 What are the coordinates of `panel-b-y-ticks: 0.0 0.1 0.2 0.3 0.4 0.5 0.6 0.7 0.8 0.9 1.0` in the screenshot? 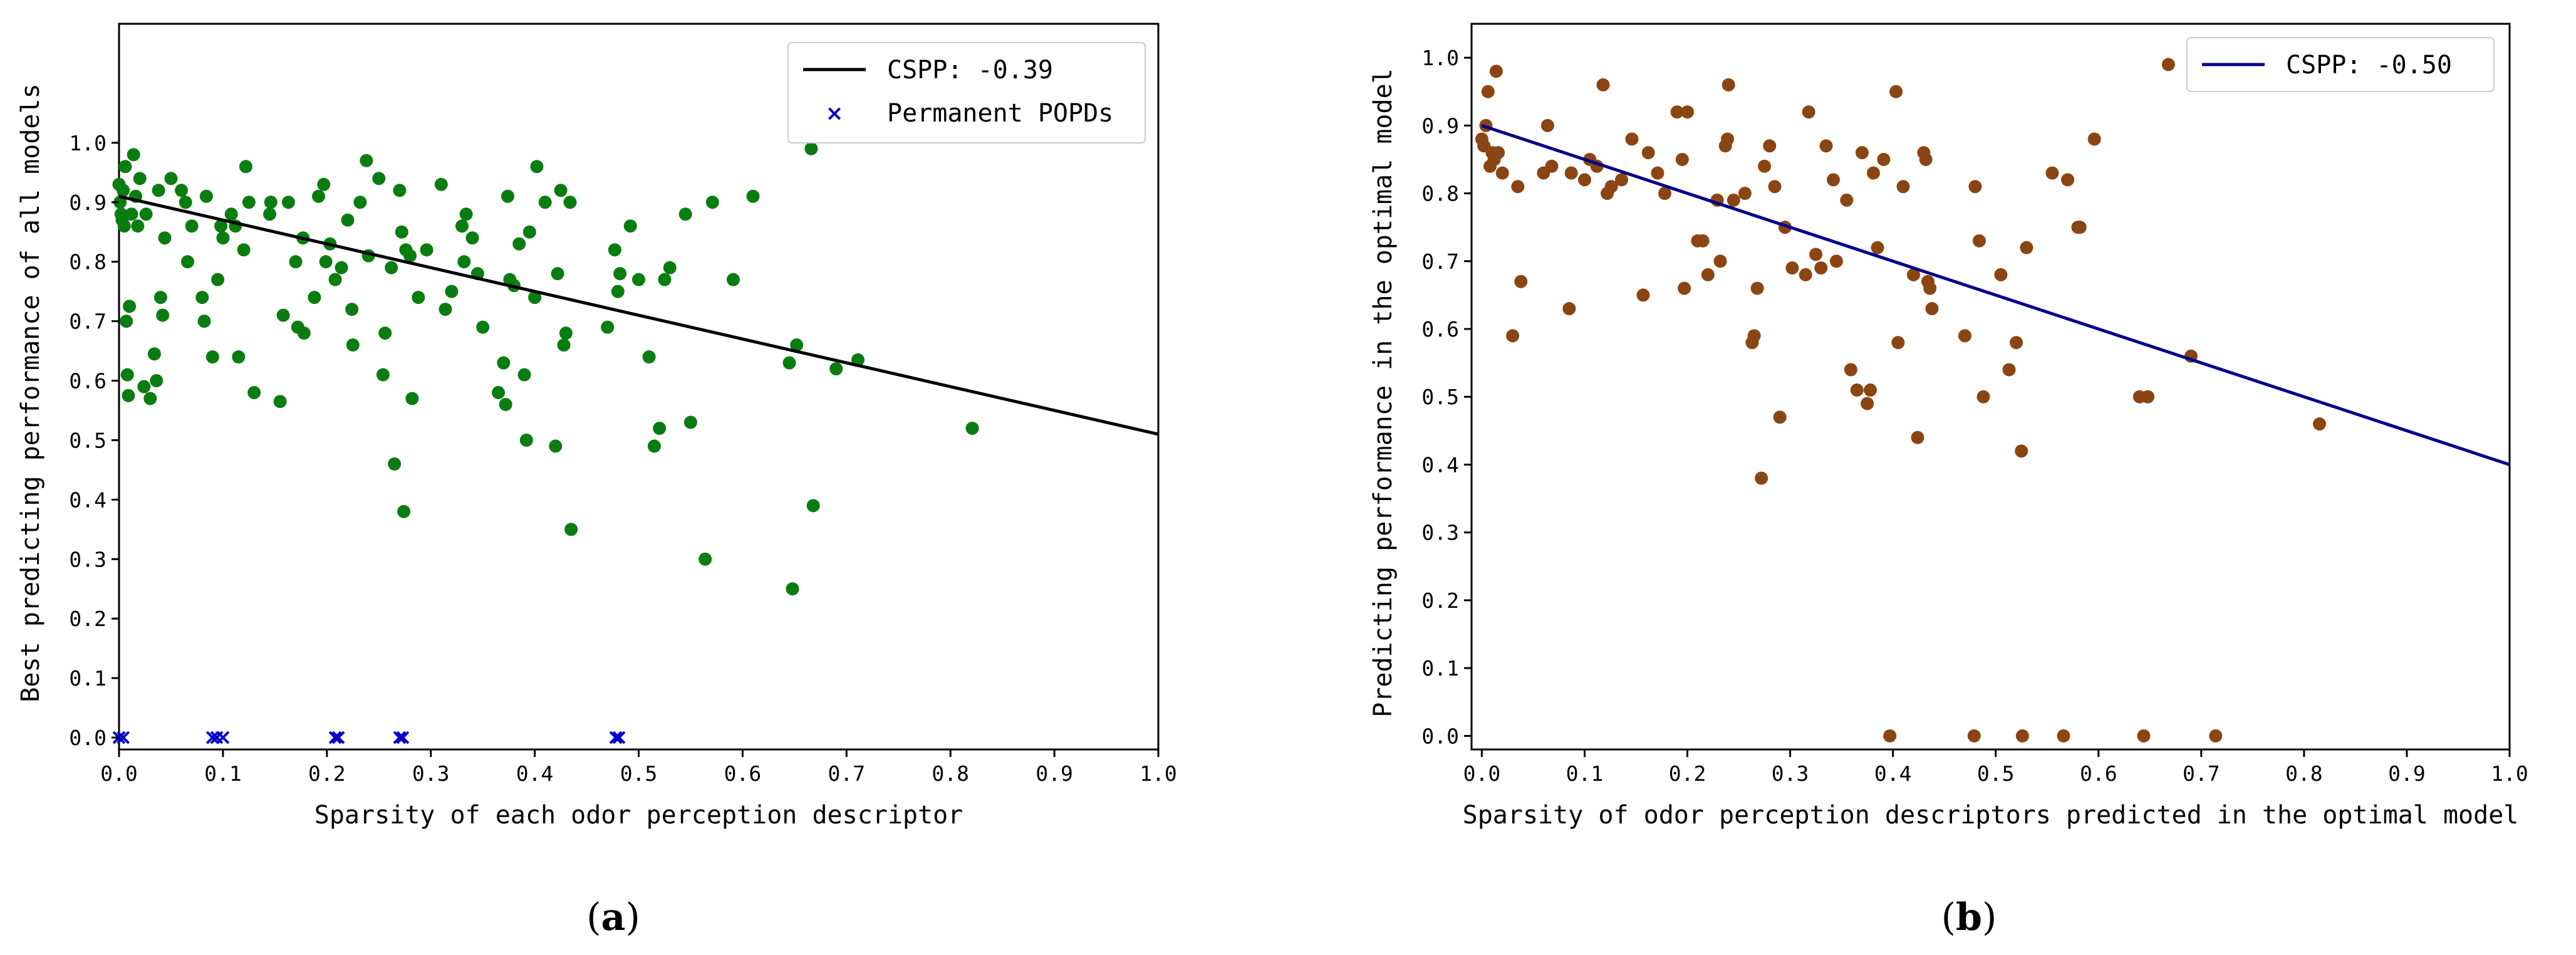 It's located at (1446, 397).